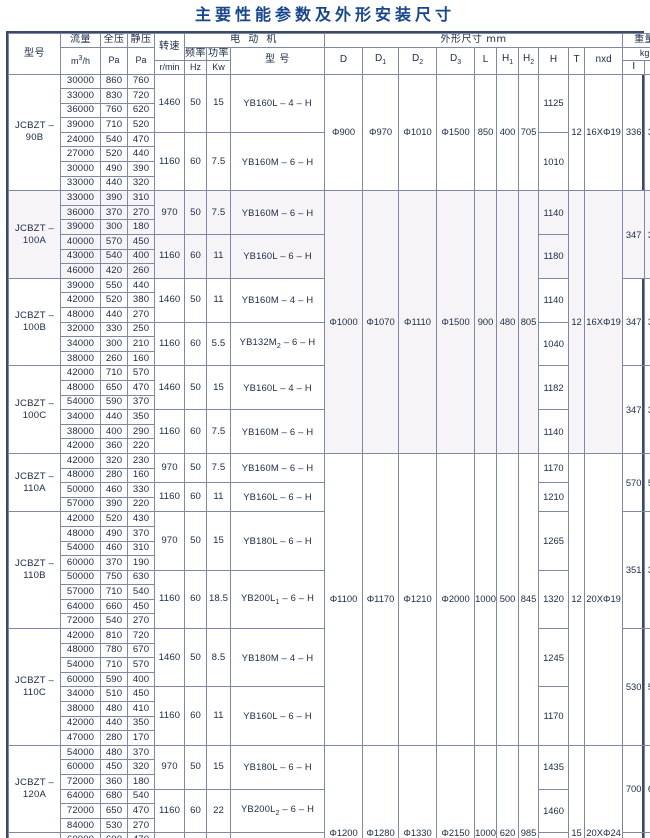 The height and width of the screenshot is (838, 650). I want to click on dim-D3: Φ2000, so click(456, 599).